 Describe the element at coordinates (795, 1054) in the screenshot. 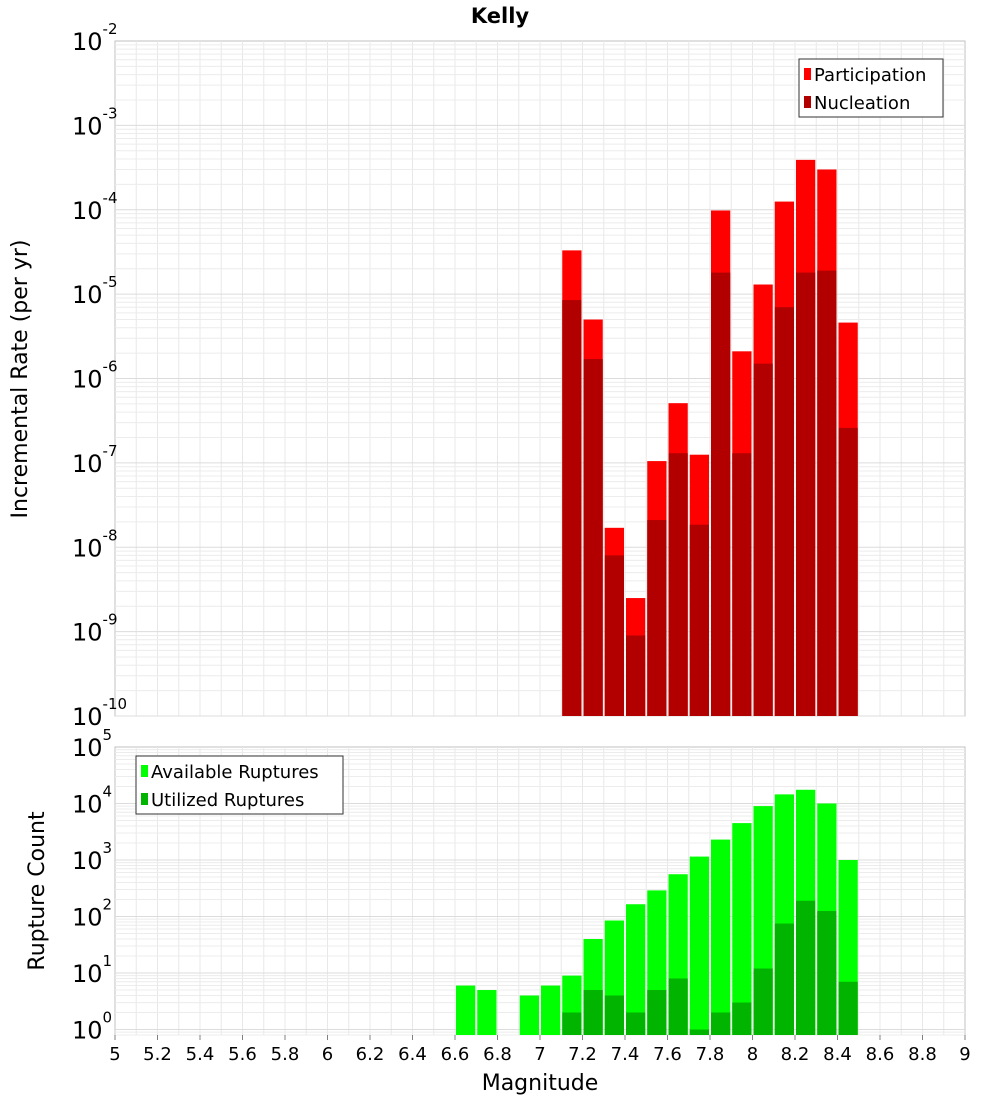

I see `x-tick-label: 8.2` at that location.